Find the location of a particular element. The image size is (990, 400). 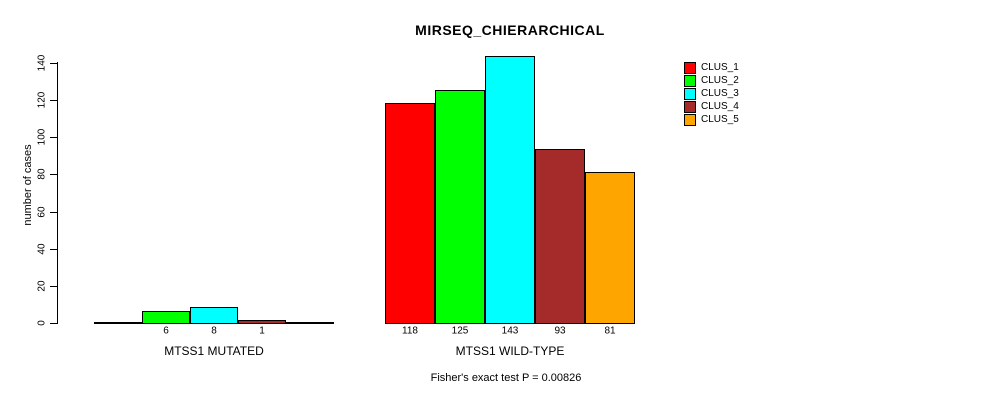

bar-value-label-wild-type-clus_5: 81 is located at coordinates (610, 331).